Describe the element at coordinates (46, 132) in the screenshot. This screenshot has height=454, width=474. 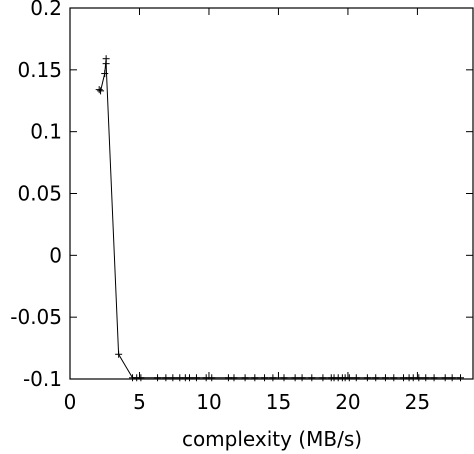
I see `y-tick-label: 0.1` at that location.